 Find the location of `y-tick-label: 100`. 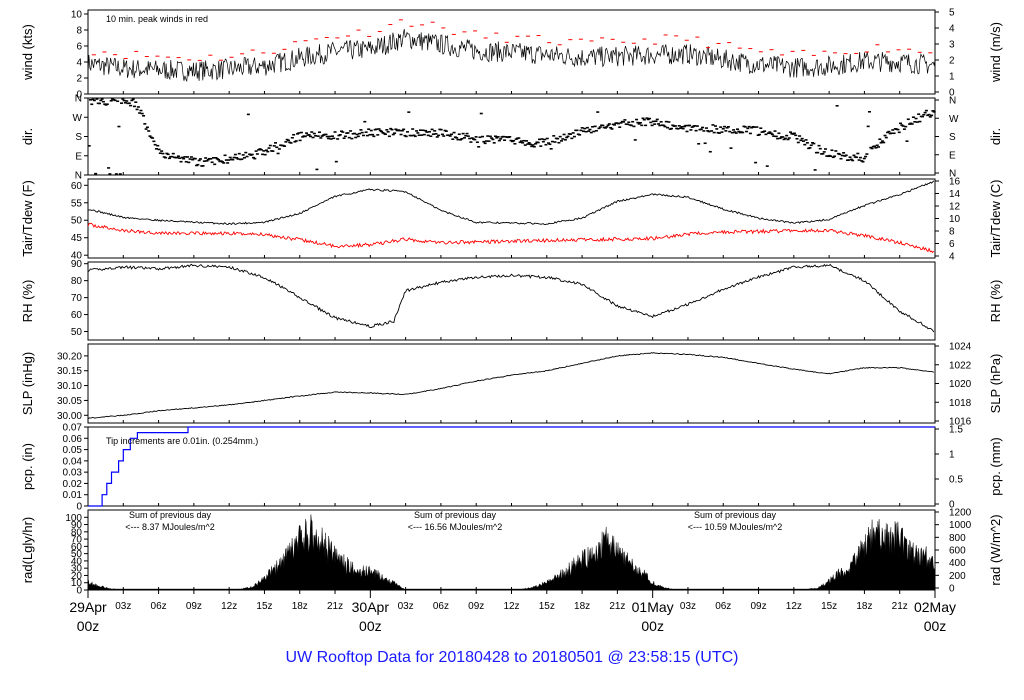

y-tick-label: 100 is located at coordinates (73, 518).